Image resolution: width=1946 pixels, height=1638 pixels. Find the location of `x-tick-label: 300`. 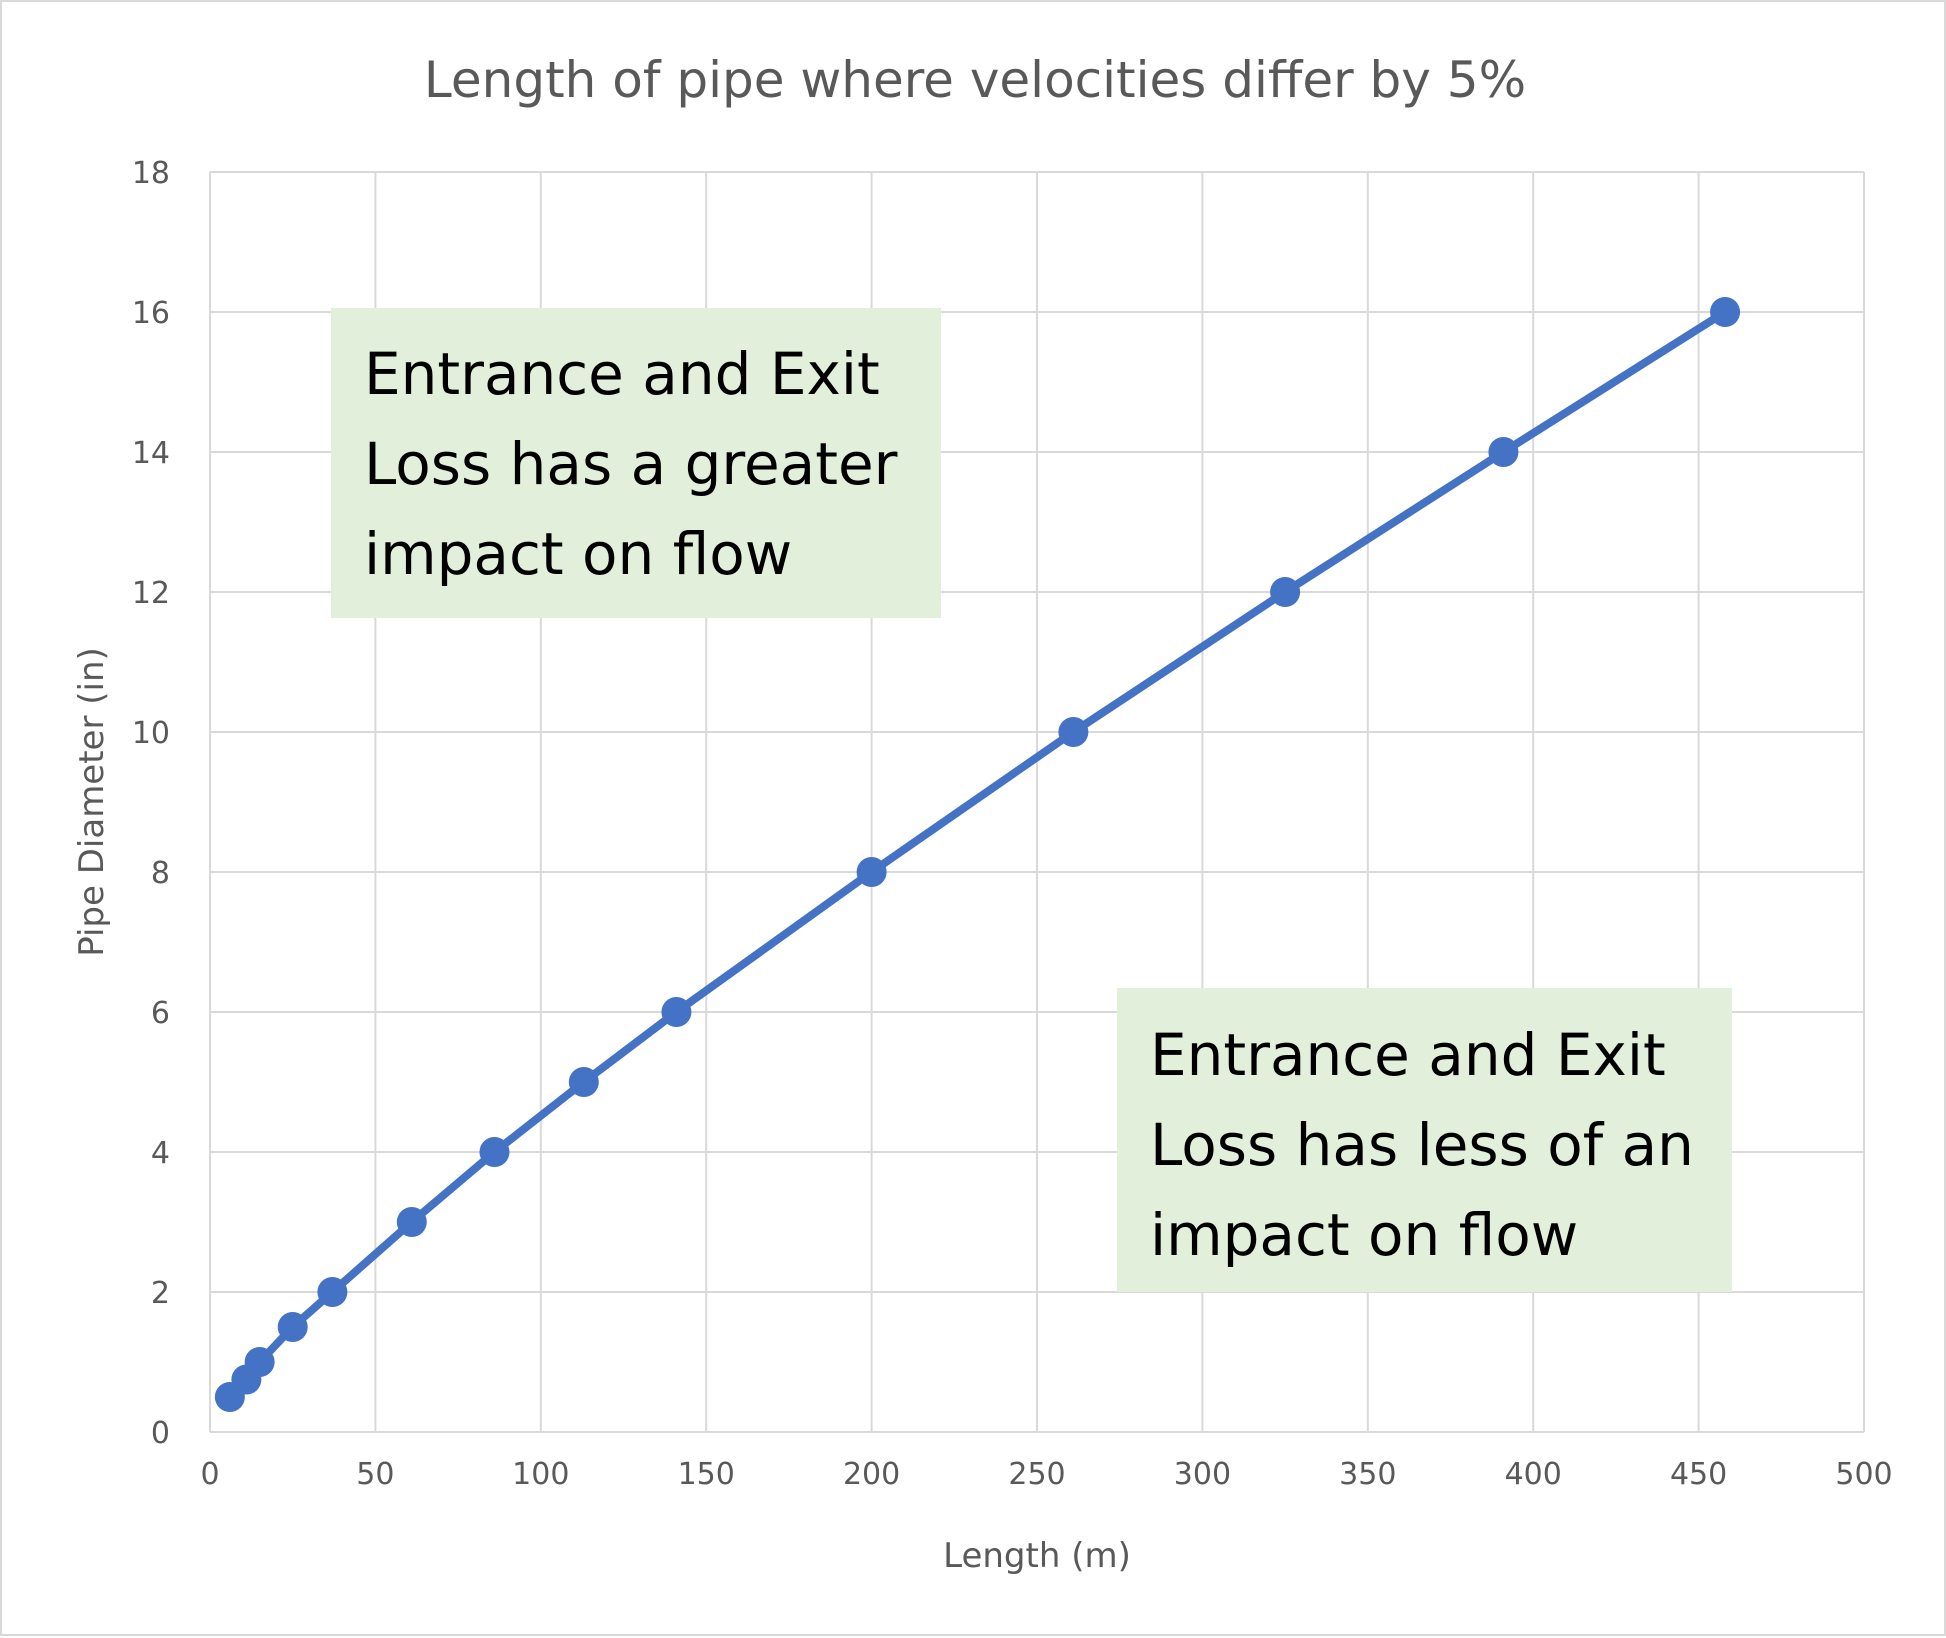

x-tick-label: 300 is located at coordinates (1202, 1474).